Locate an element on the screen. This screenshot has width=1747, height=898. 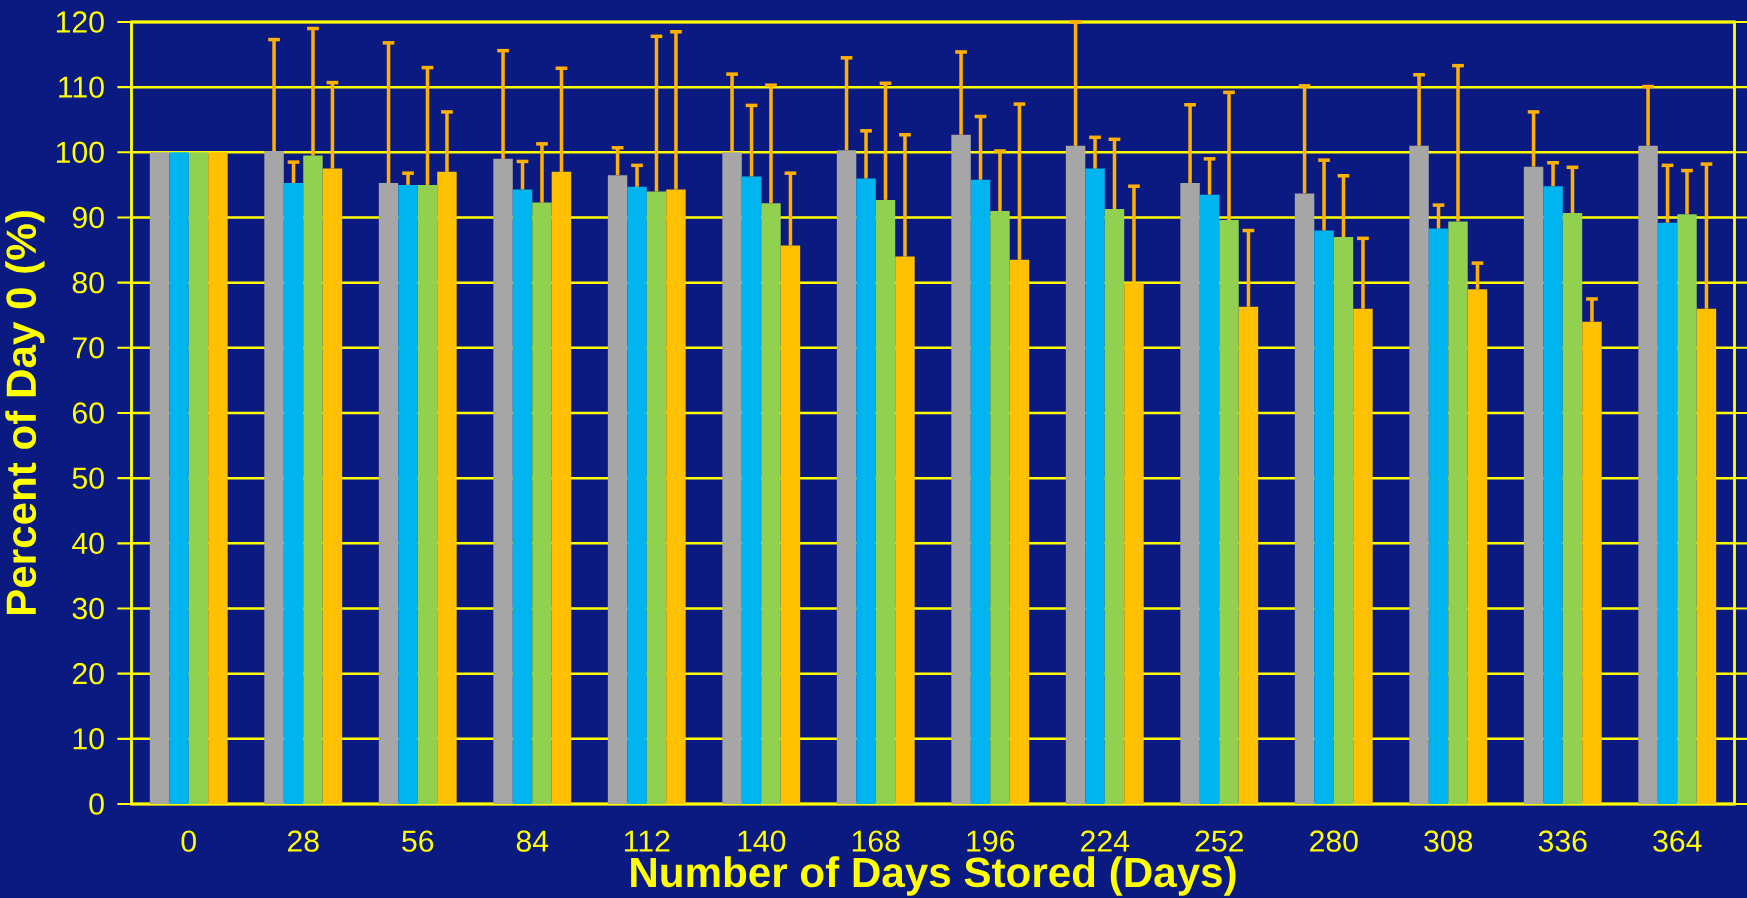
x-tick-label: 168 is located at coordinates (876, 841).